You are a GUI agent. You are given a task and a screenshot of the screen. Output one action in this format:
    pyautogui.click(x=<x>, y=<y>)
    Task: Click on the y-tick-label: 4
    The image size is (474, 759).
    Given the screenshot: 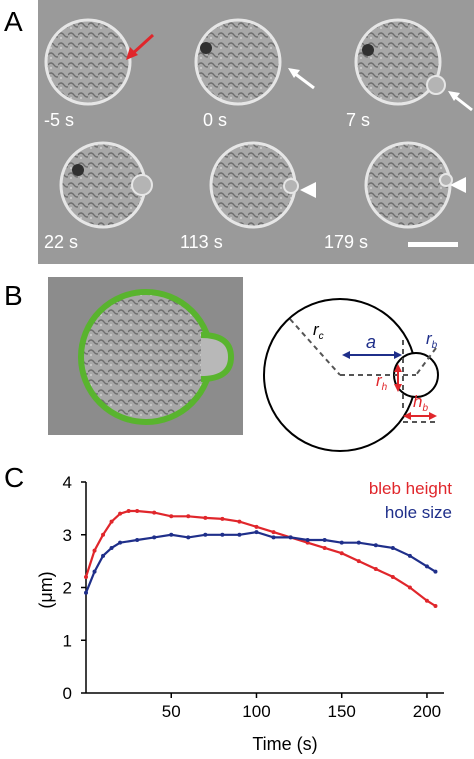 What is the action you would take?
    pyautogui.click(x=67, y=482)
    